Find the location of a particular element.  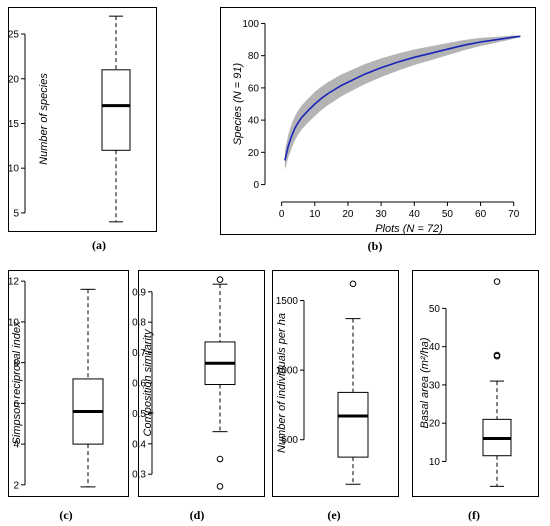

y-tick-label: 80 is located at coordinates (254, 56).